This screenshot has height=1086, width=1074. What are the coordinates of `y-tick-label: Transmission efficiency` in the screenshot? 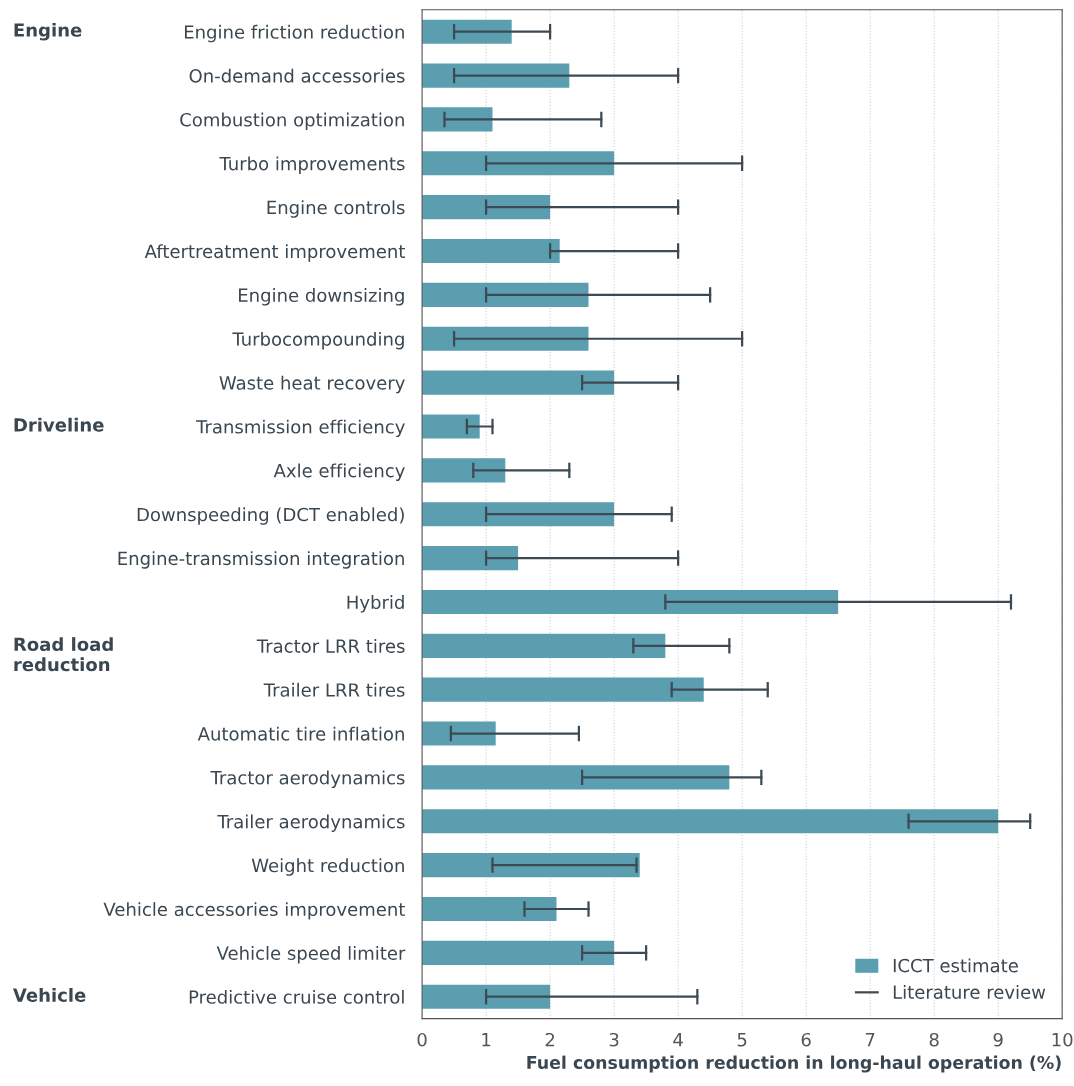 It's located at (300, 428).